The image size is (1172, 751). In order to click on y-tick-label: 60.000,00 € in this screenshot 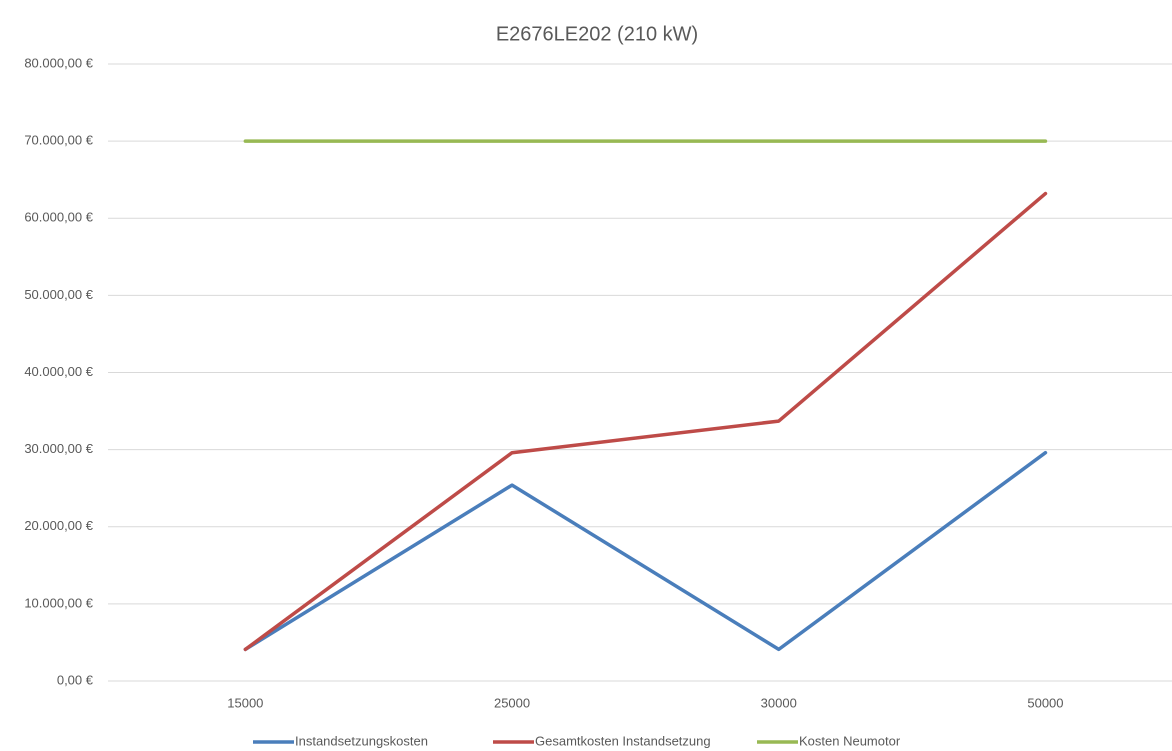, I will do `click(58, 217)`.